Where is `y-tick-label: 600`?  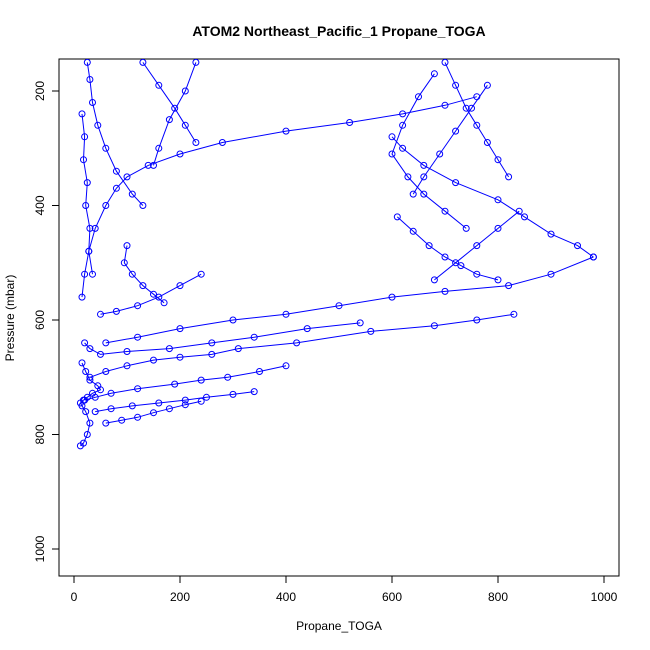
y-tick-label: 600 is located at coordinates (40, 320).